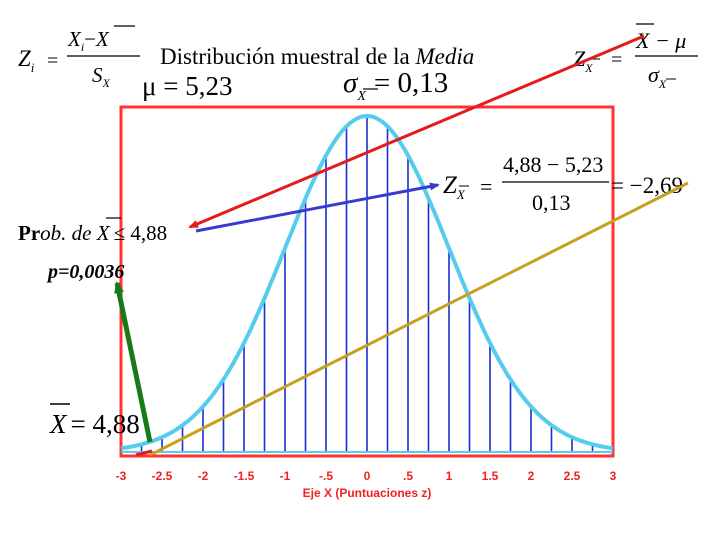  Describe the element at coordinates (660, 40) in the screenshot. I see `svg-text: X − μ` at that location.